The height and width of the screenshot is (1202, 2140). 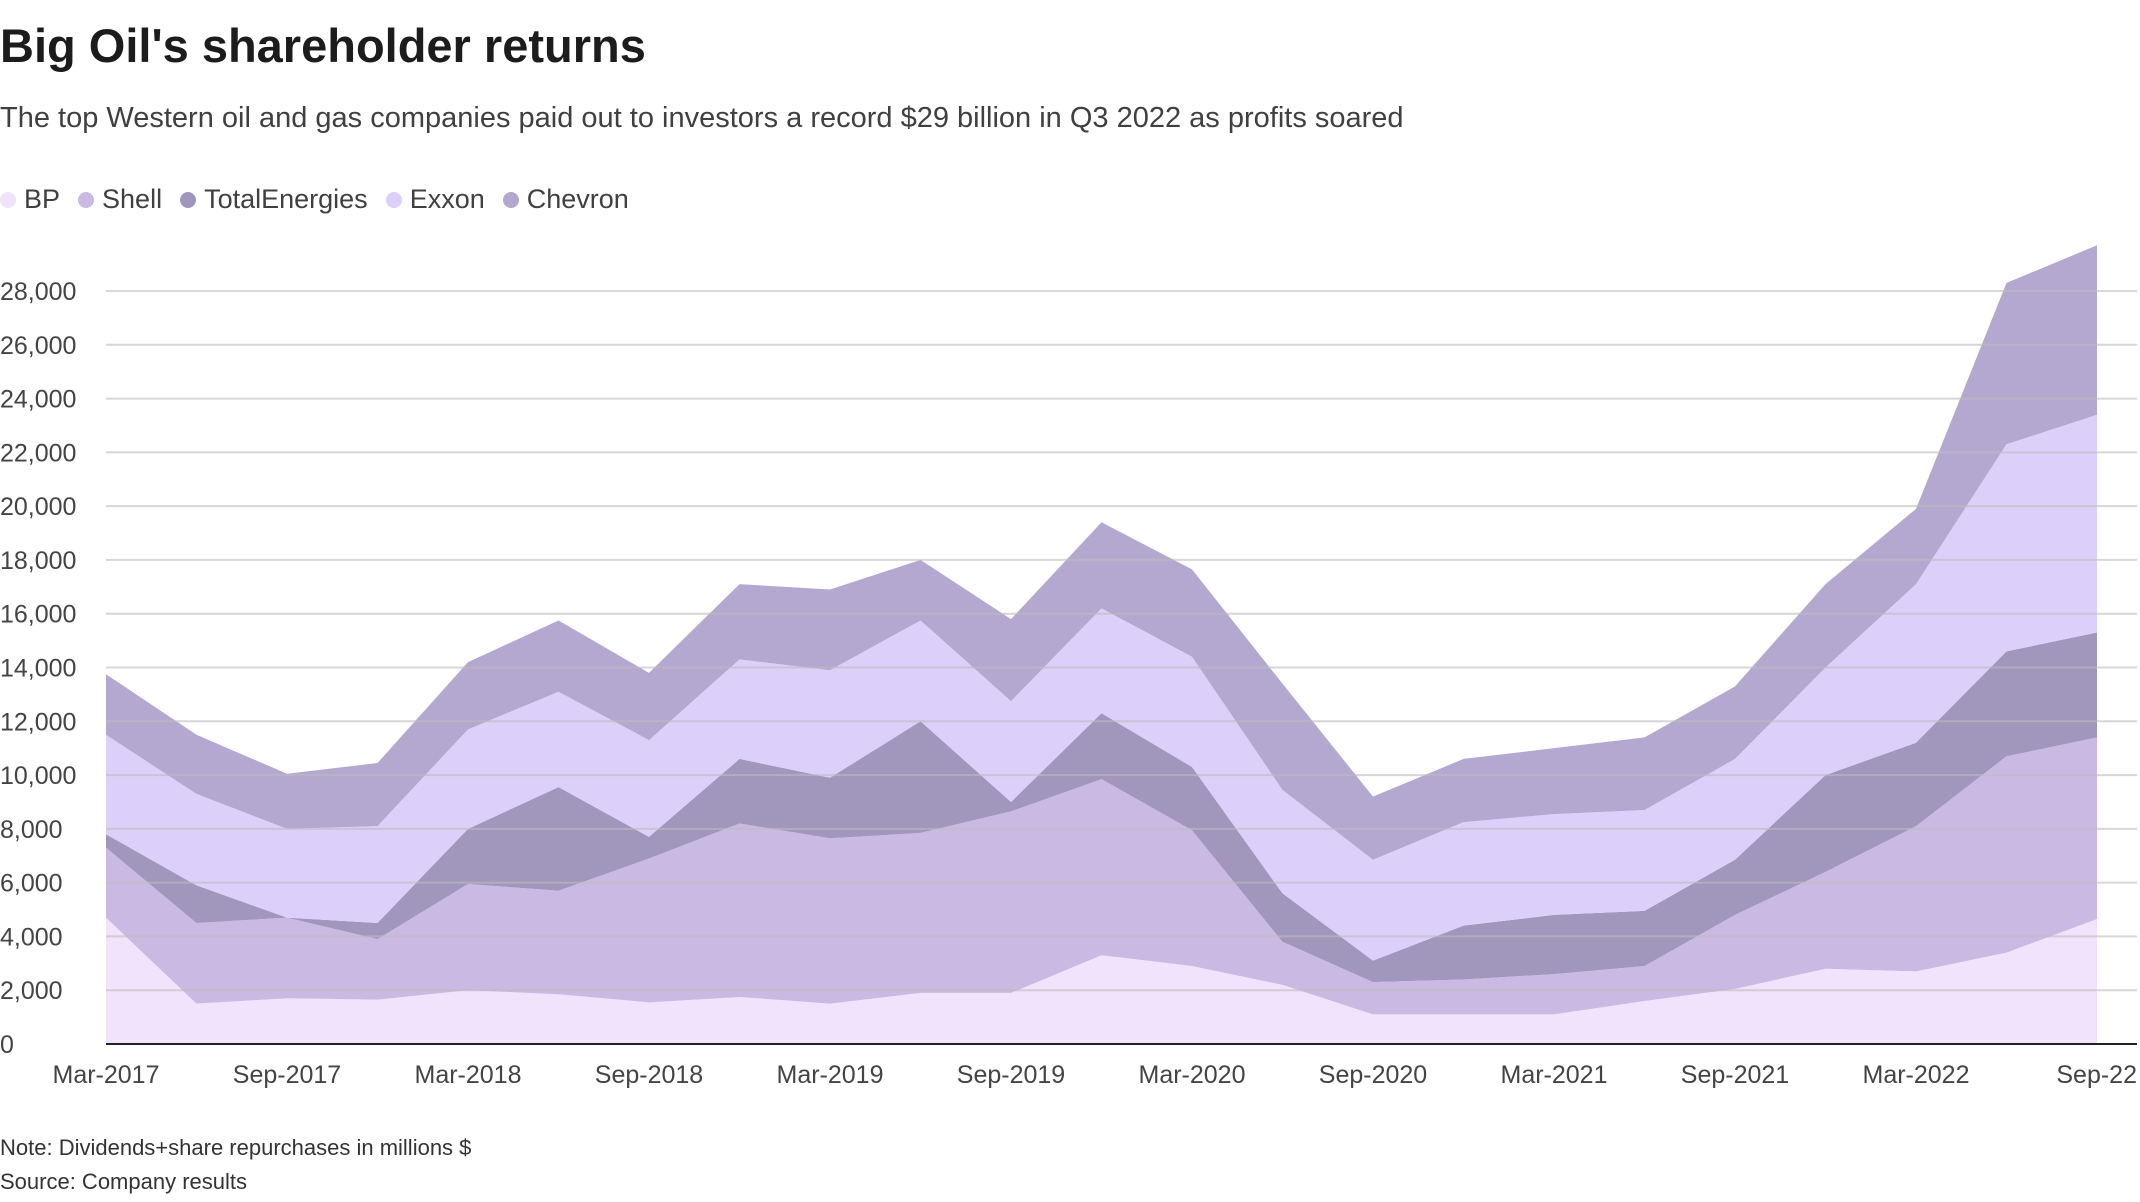 I want to click on y-tick-label: 8,000, so click(x=31, y=830).